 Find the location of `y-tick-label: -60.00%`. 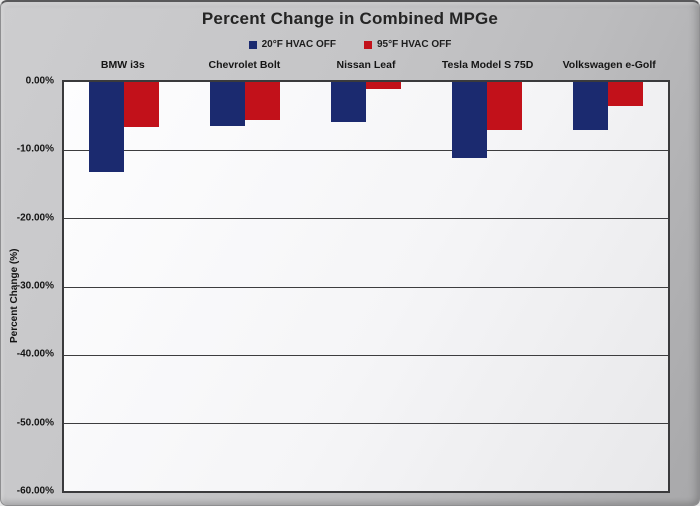

y-tick-label: -60.00% is located at coordinates (35, 491).